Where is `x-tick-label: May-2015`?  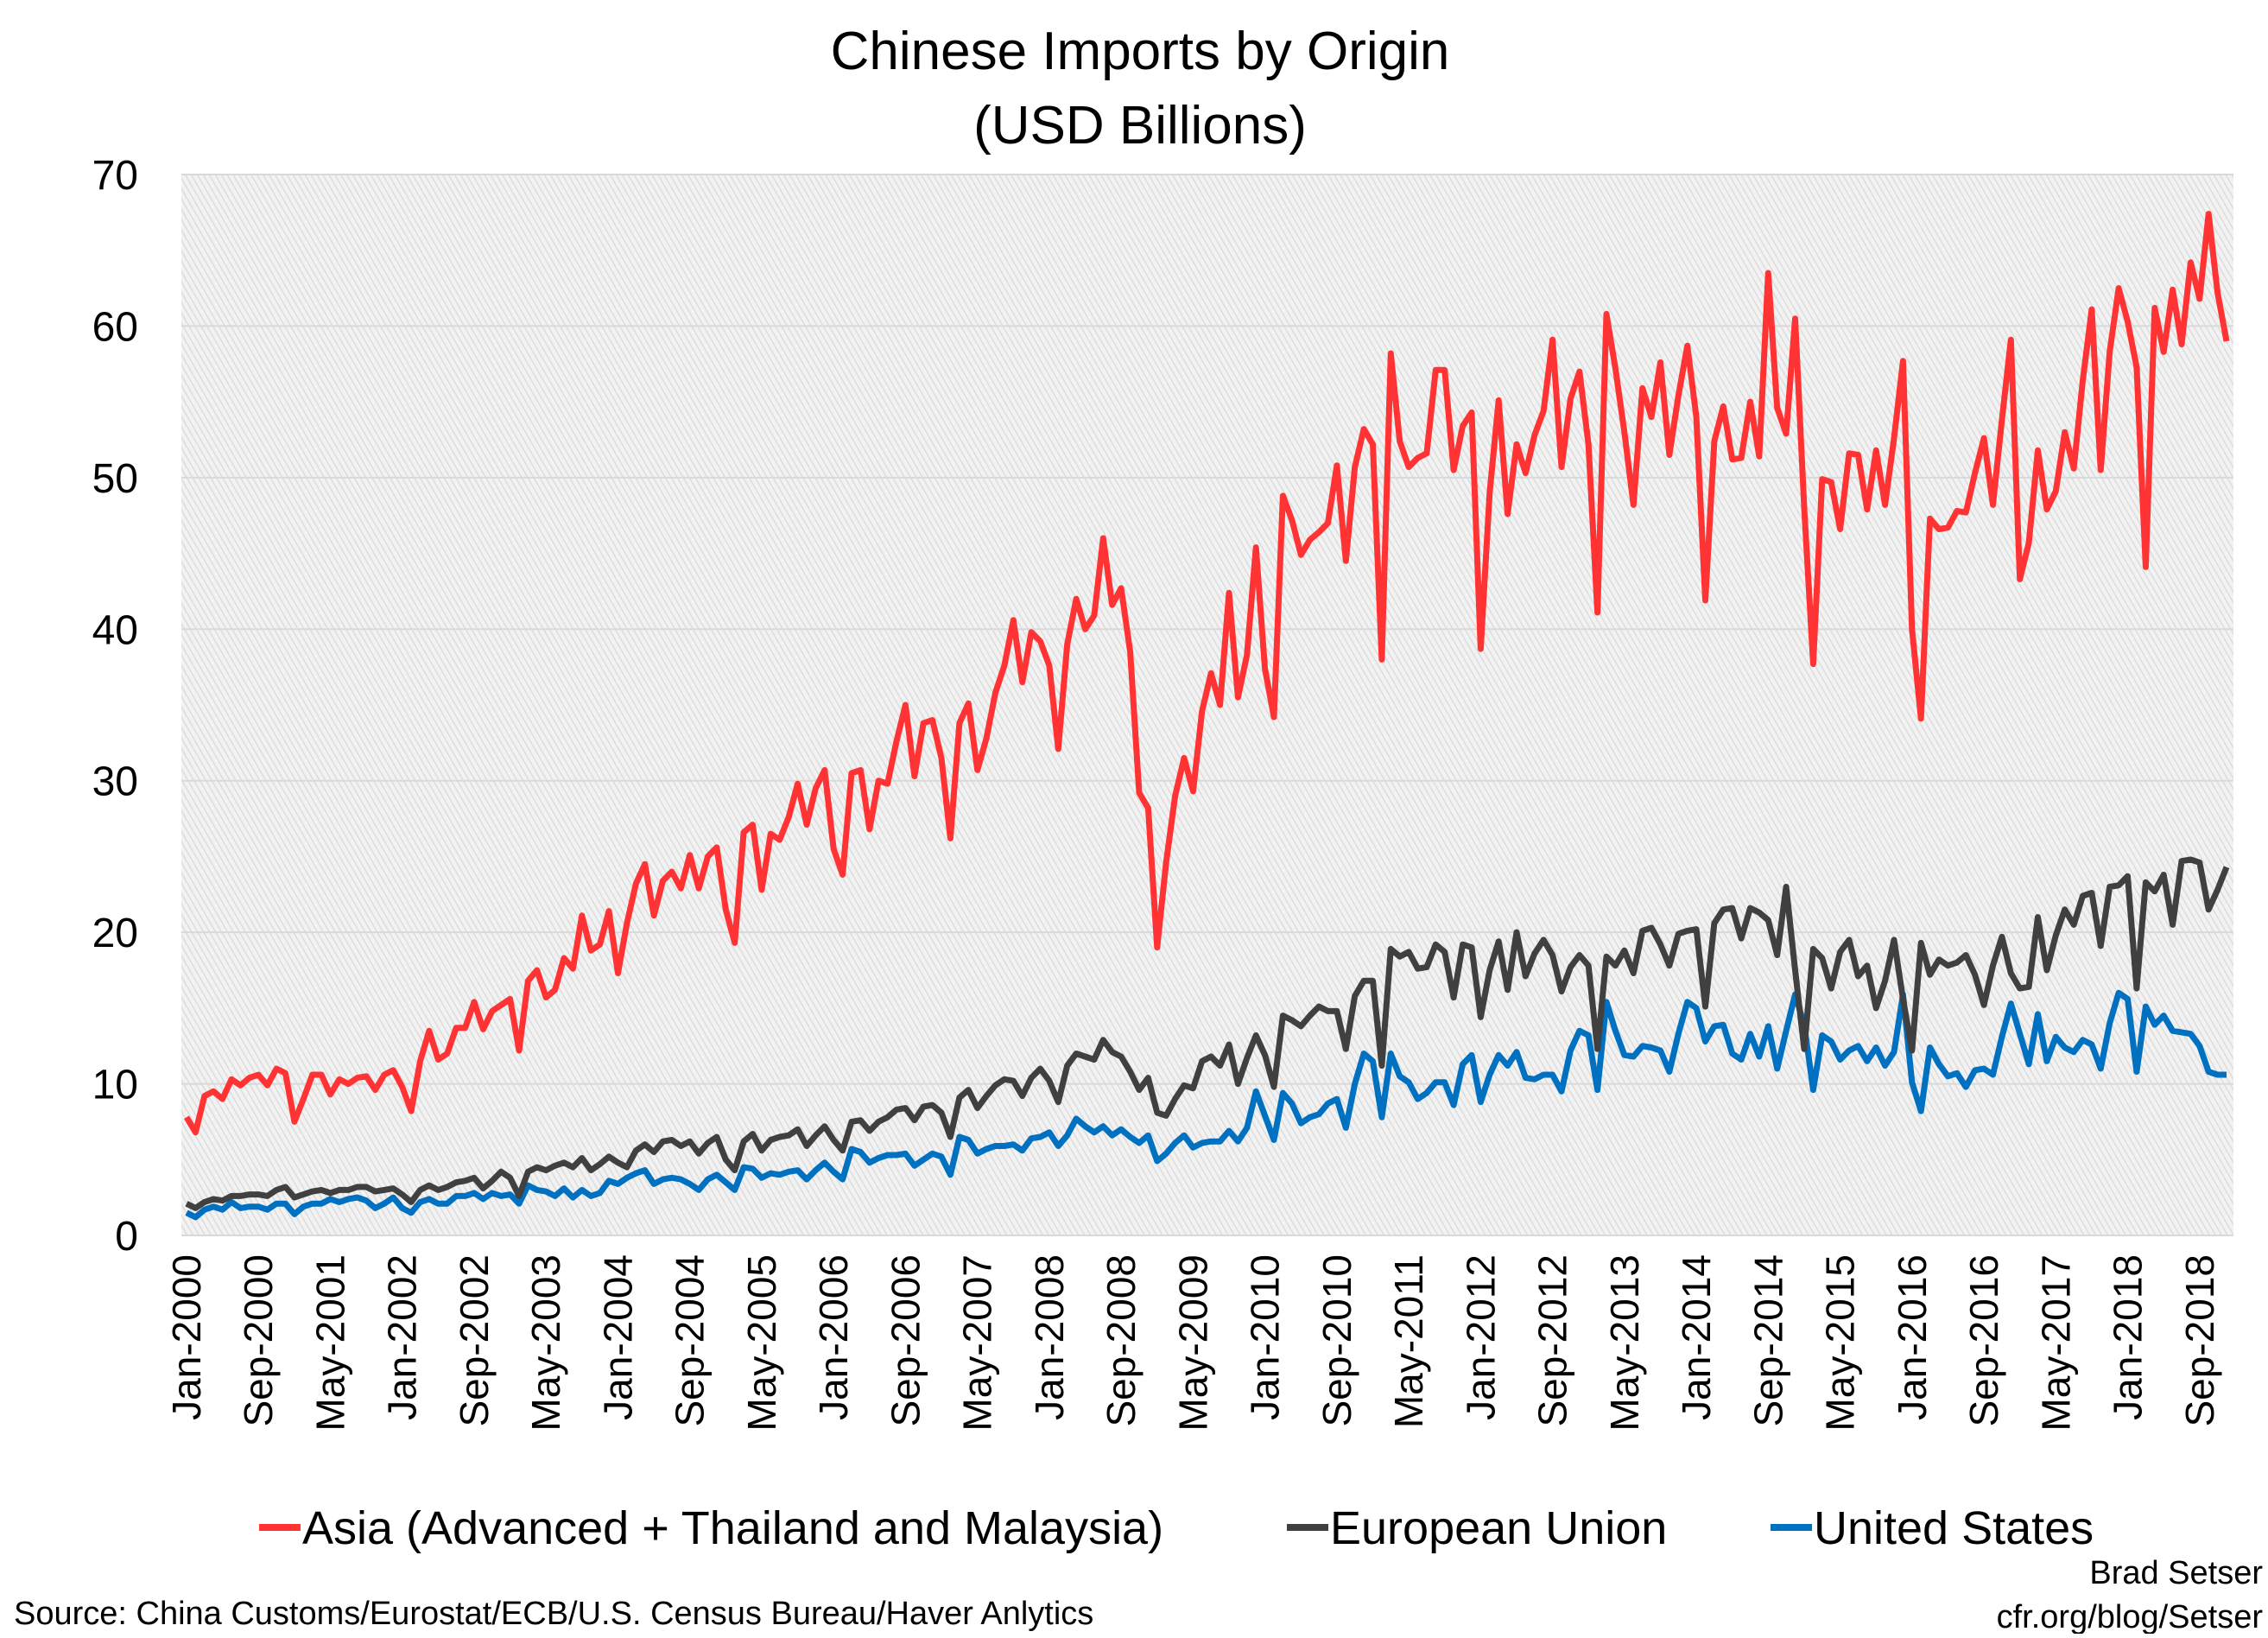 x-tick-label: May-2015 is located at coordinates (1840, 1343).